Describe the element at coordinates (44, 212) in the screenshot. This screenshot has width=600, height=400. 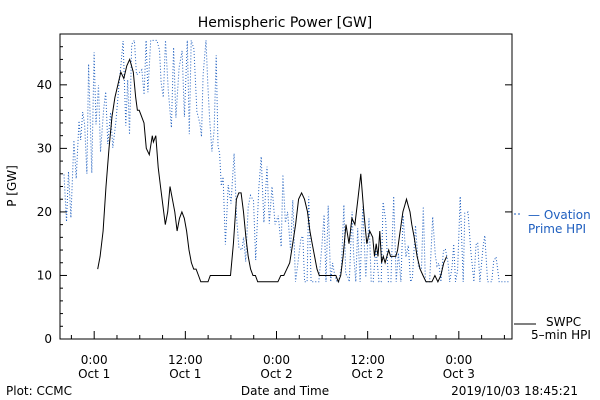
I see `y-tick-label: 20` at that location.